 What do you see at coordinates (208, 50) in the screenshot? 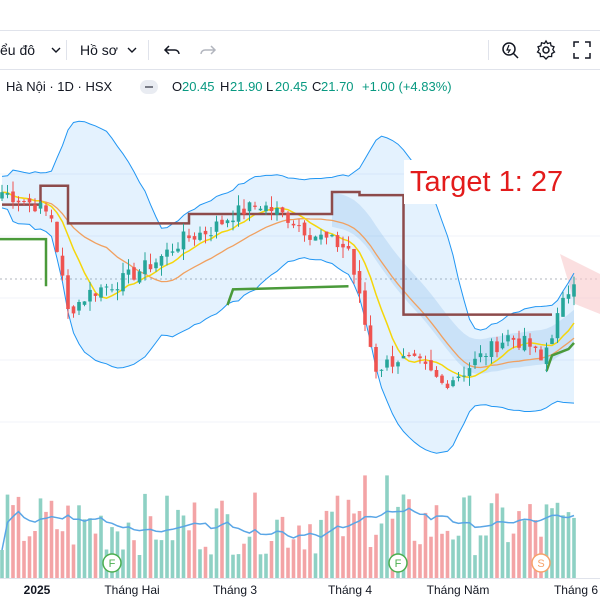
I see `redo-icon` at bounding box center [208, 50].